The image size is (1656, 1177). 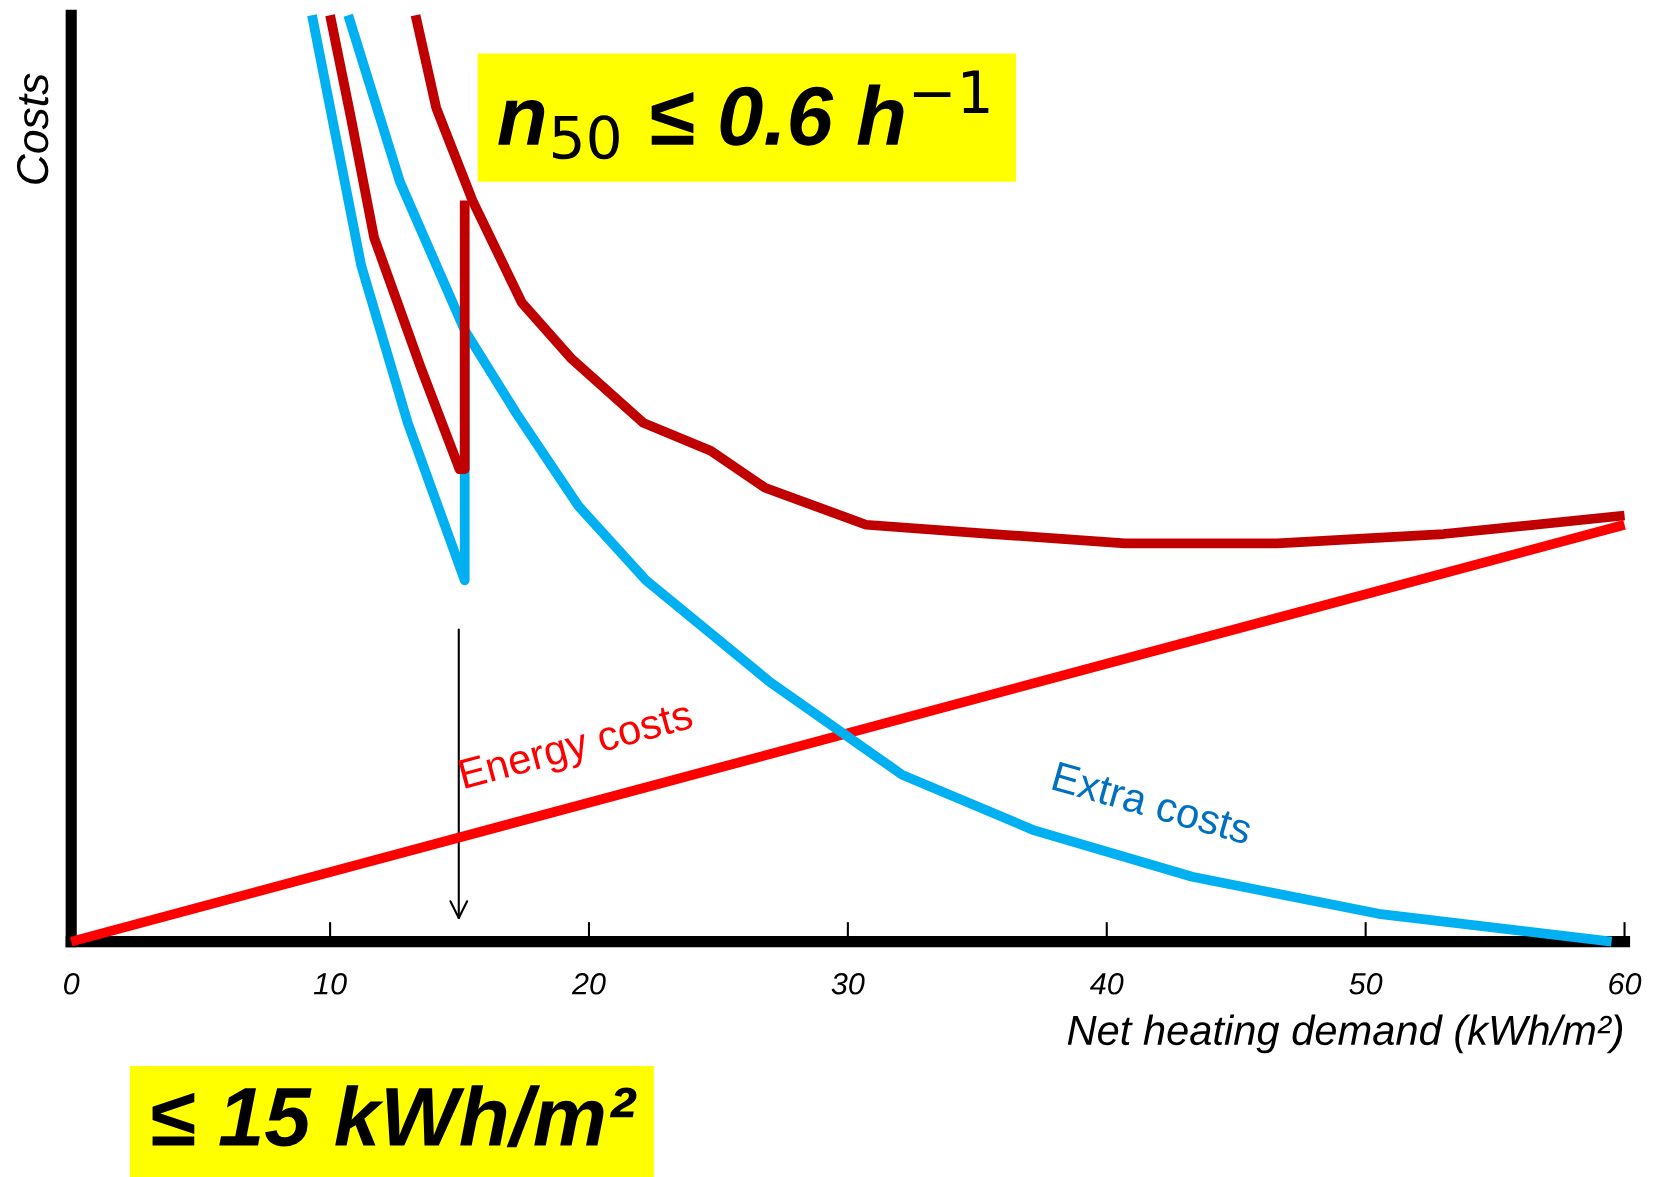 I want to click on x-tick-label: 20, so click(x=588, y=983).